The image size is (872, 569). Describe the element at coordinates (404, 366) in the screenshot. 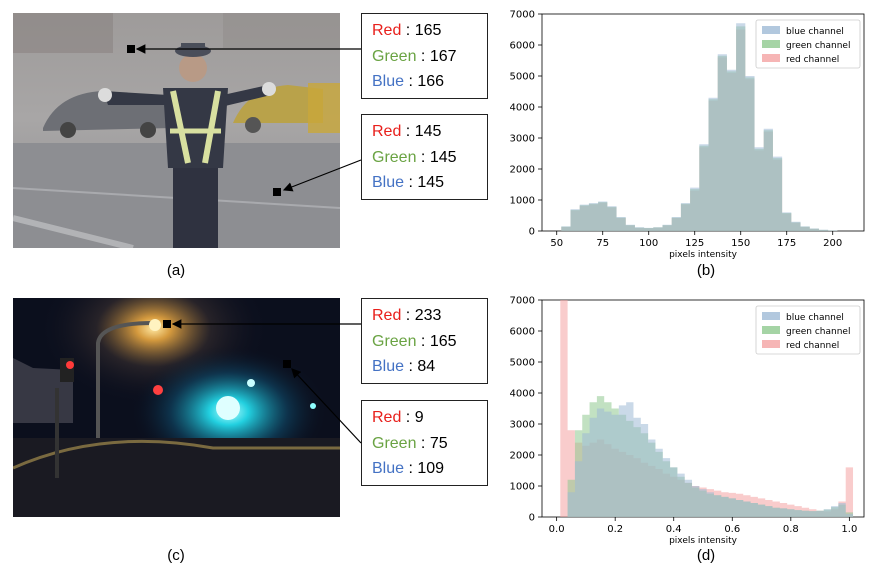

I see `blue-value-row: Blue : 84` at that location.